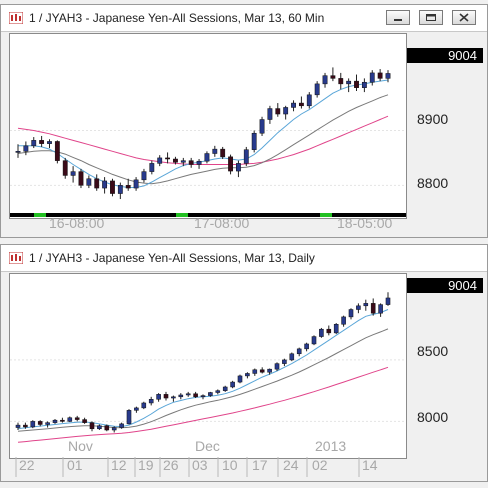 The image size is (488, 488). I want to click on x-tick-day: 17, so click(260, 465).